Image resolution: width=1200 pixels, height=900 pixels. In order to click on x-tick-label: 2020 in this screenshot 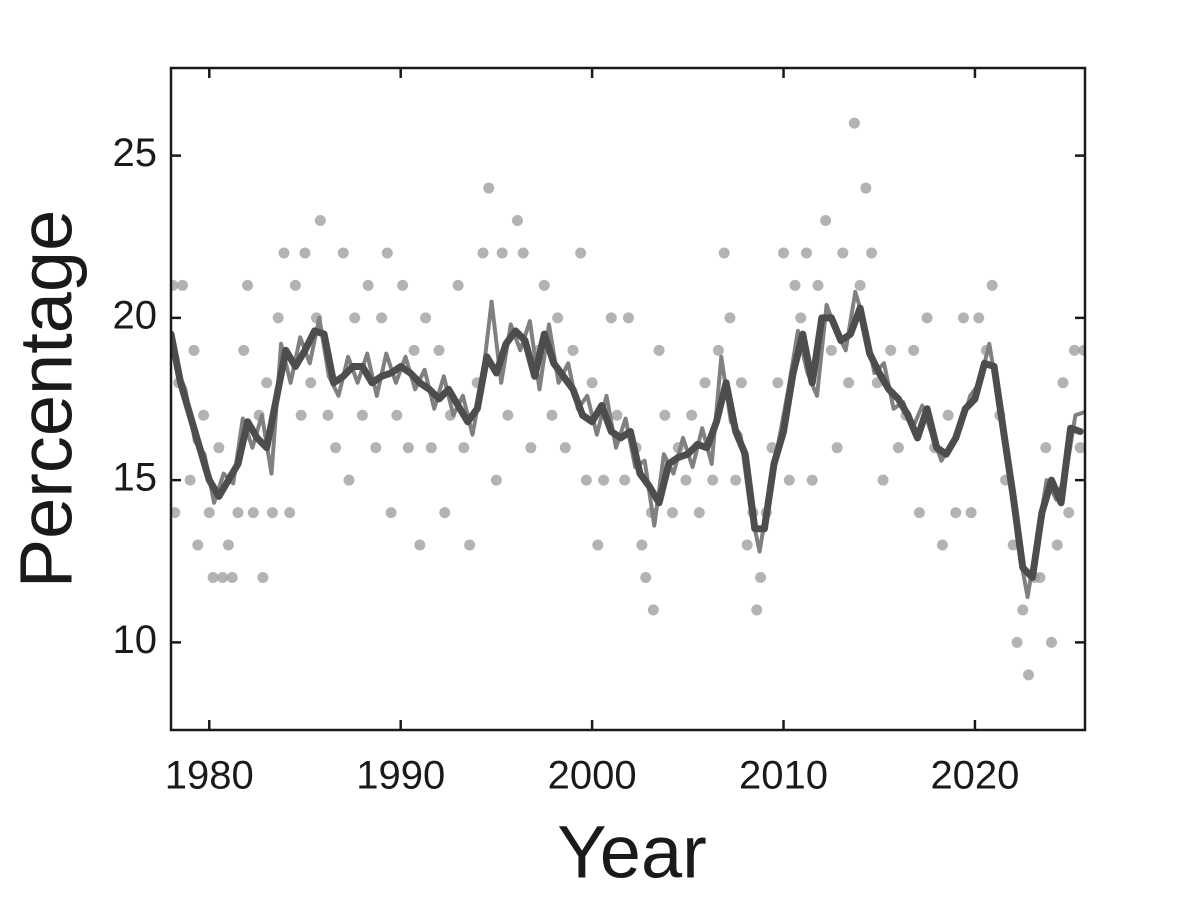, I will do `click(974, 776)`.